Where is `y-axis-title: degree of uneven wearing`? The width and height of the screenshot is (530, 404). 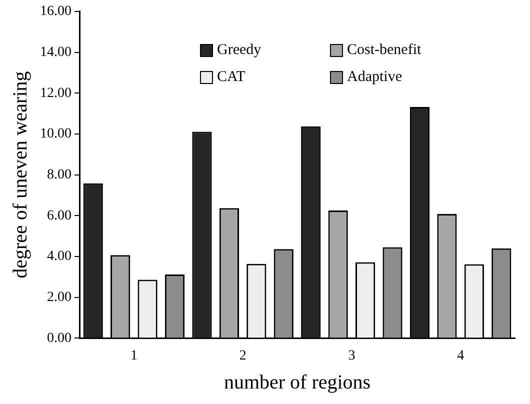
y-axis-title: degree of uneven wearing is located at coordinates (20, 174).